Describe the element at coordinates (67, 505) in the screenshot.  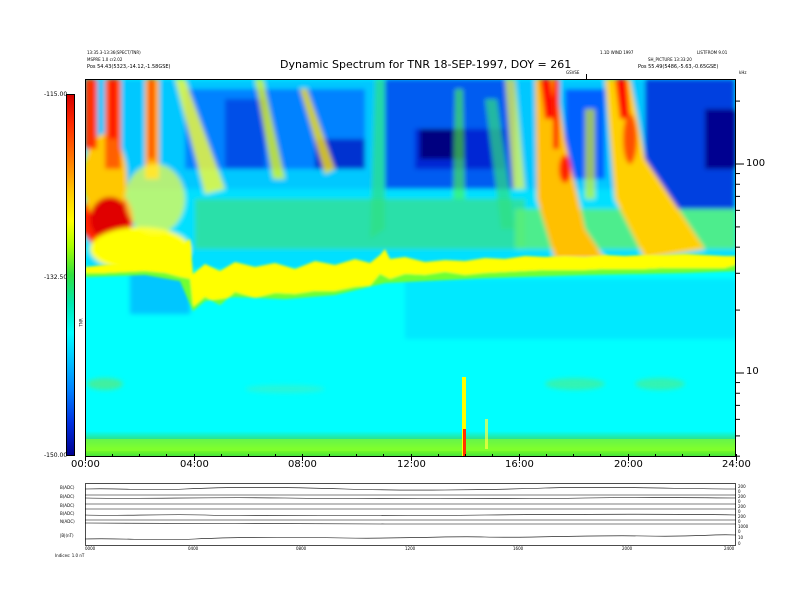
I see `panel-label-bz: B(ADC)` at that location.